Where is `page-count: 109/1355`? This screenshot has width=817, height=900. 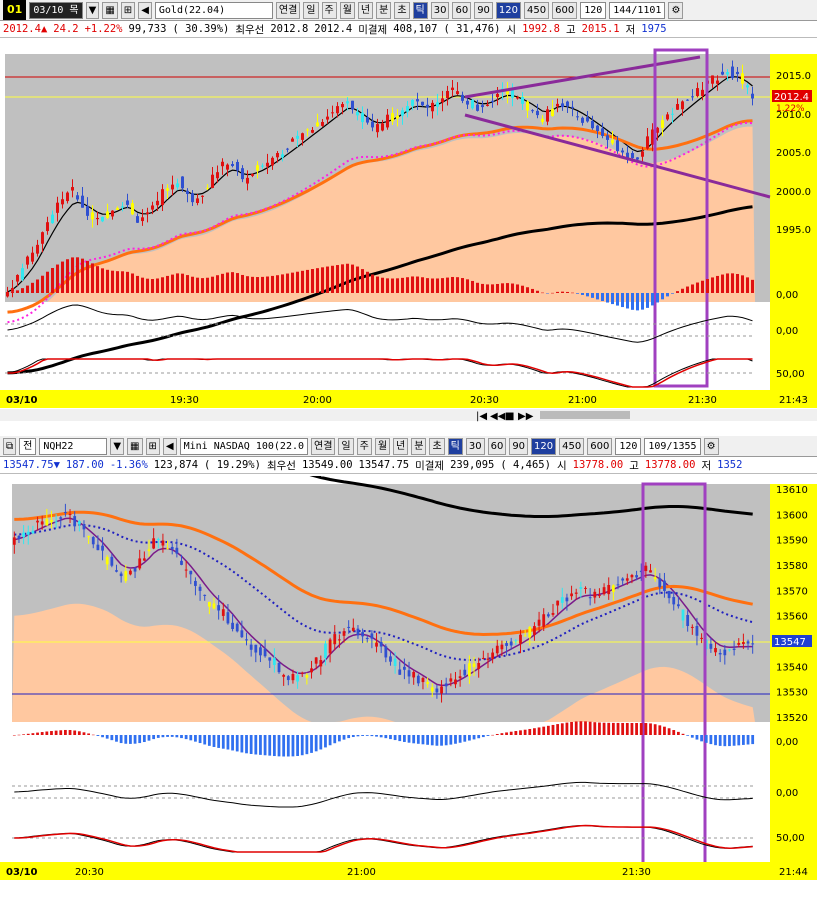
page-count: 109/1355 is located at coordinates (672, 446).